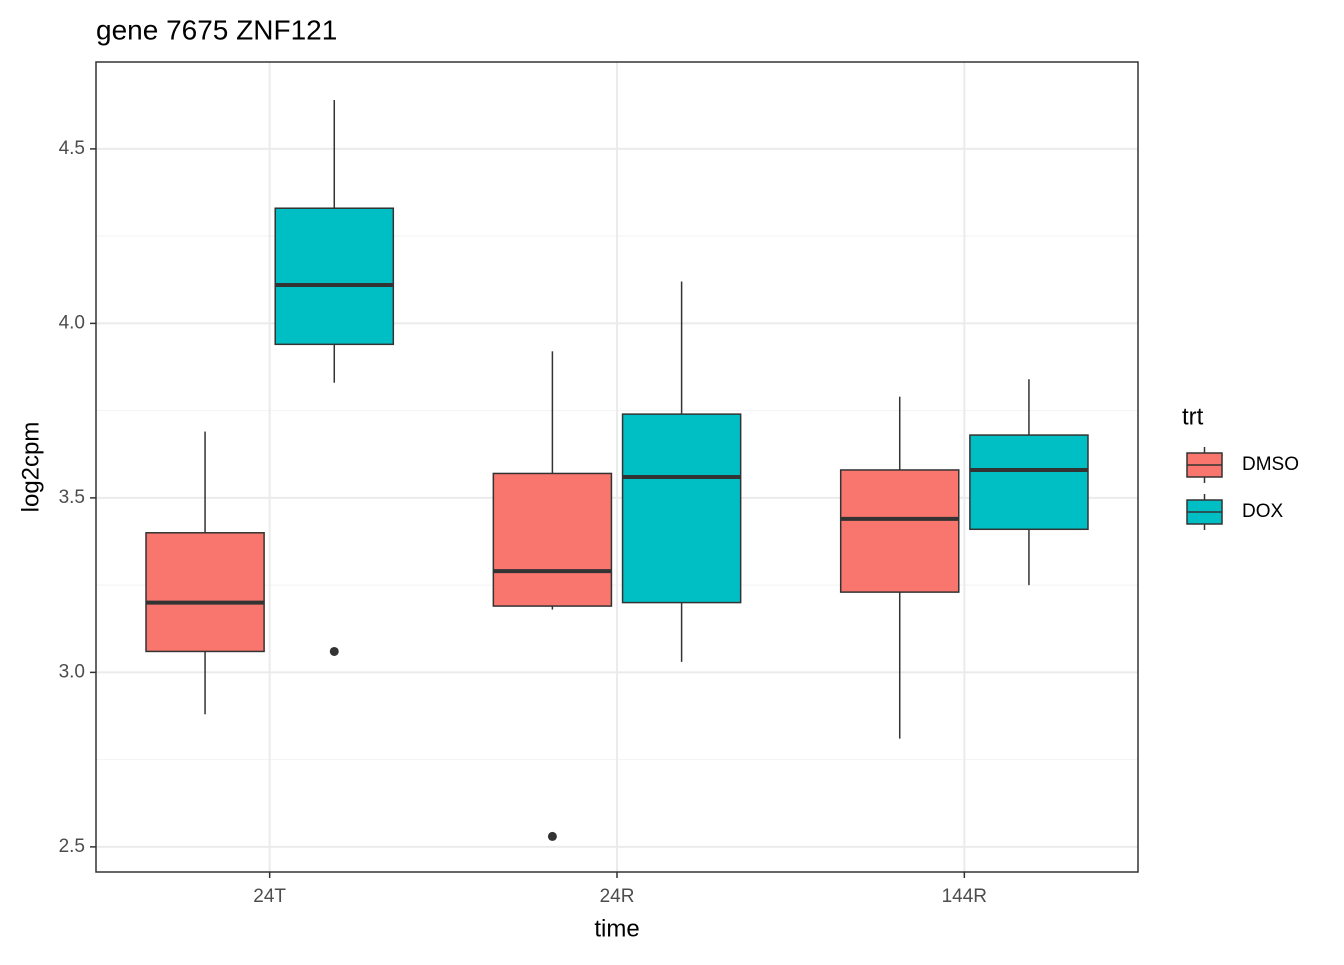 Image resolution: width=1344 pixels, height=965 pixels. What do you see at coordinates (269, 896) in the screenshot?
I see `x-tick-label: 24T` at bounding box center [269, 896].